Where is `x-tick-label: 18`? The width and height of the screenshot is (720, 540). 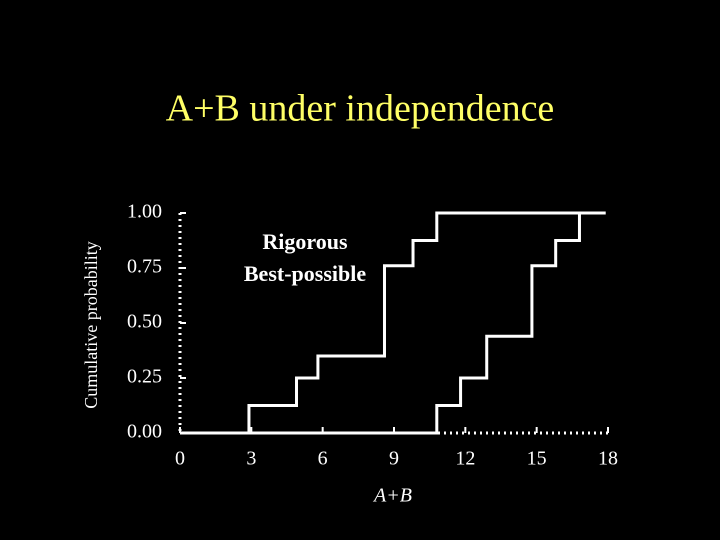
x-tick-label: 18 is located at coordinates (608, 459).